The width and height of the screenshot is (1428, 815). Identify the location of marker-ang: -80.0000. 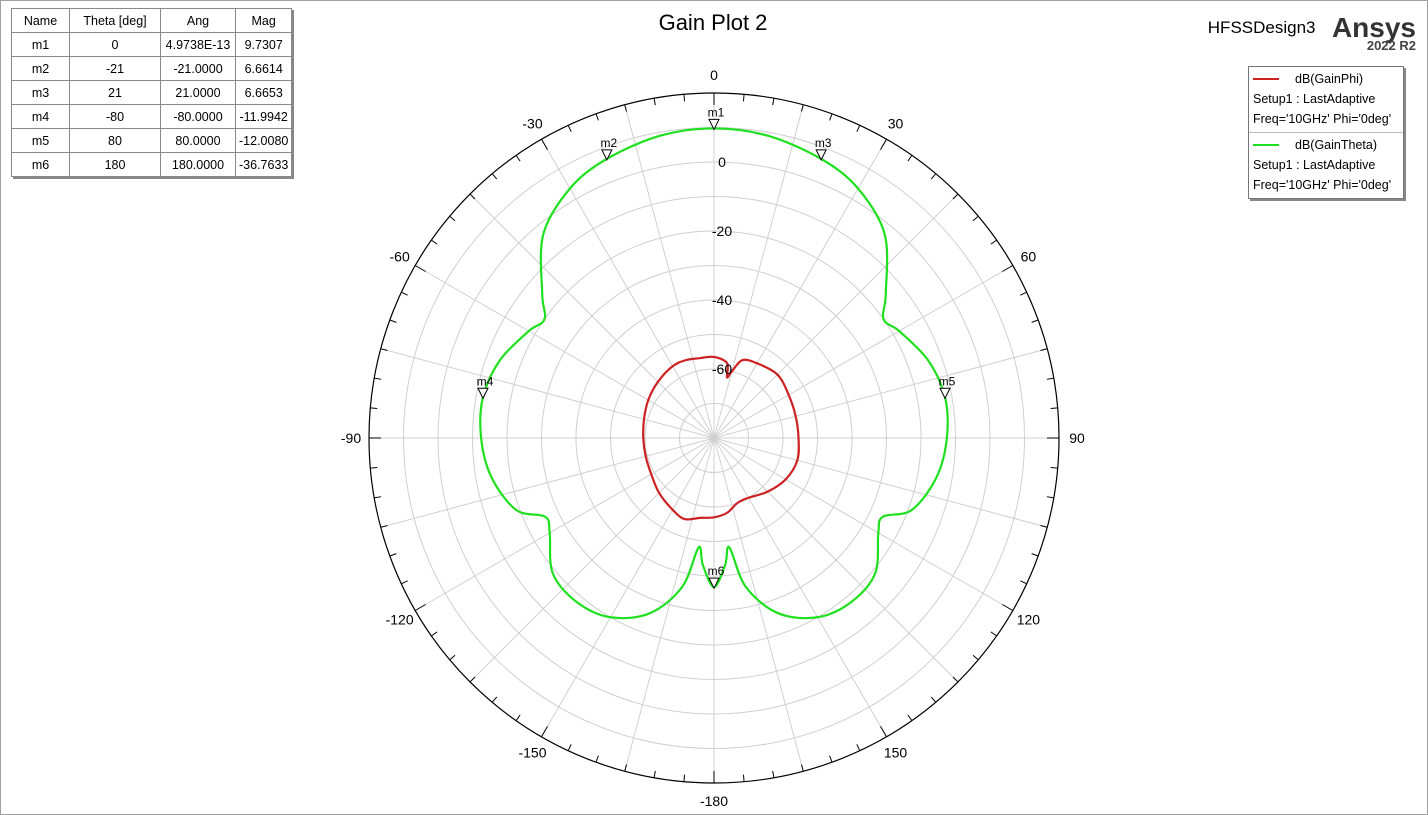
(198, 116).